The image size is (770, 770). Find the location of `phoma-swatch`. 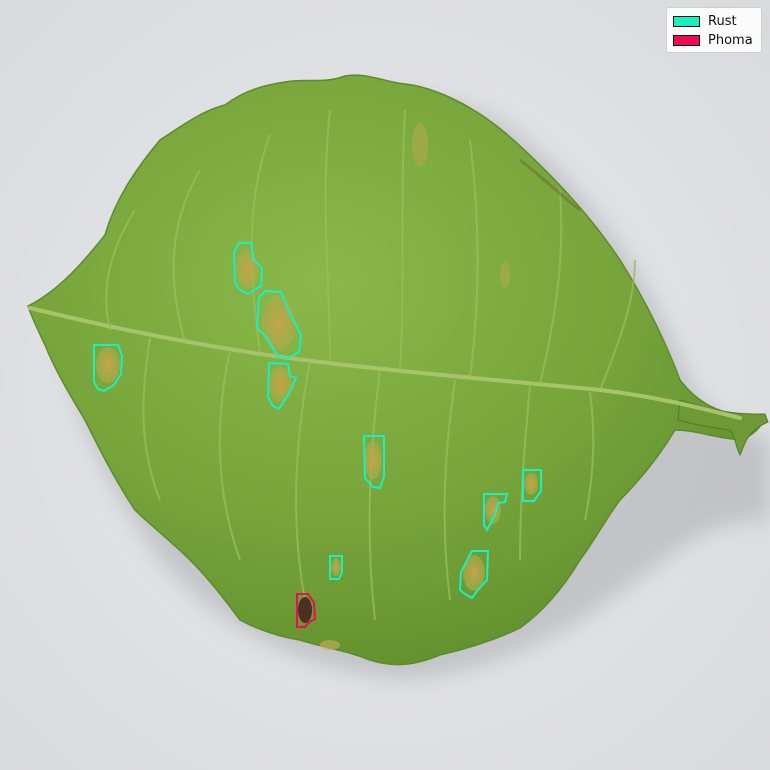

phoma-swatch is located at coordinates (686, 40).